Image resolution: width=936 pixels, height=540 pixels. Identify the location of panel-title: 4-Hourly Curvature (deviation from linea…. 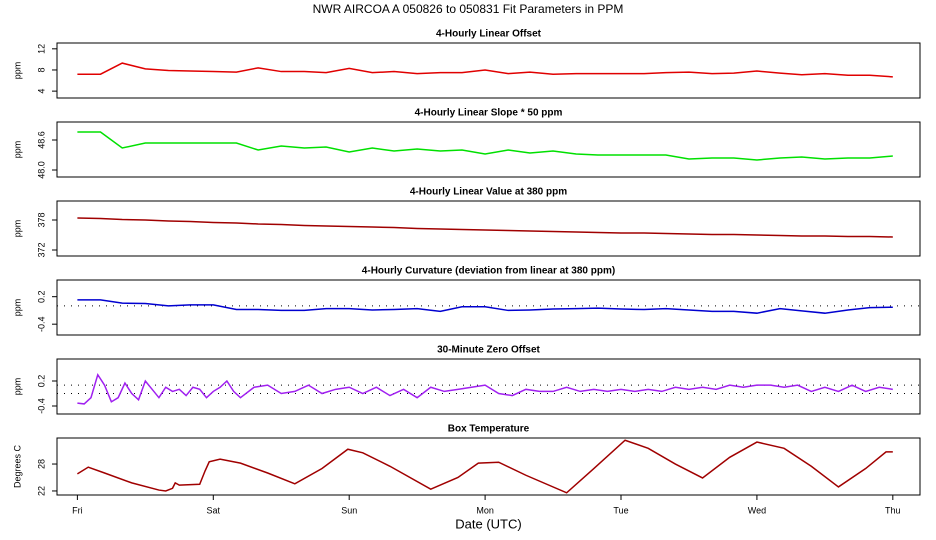
(488, 271).